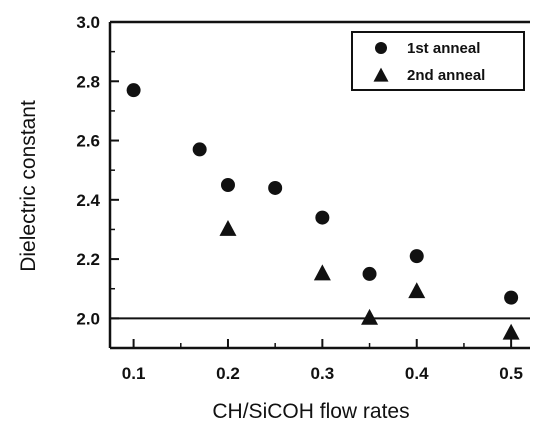 This screenshot has height=428, width=534. I want to click on legend: 1st anneal 2nd anneal, so click(438, 61).